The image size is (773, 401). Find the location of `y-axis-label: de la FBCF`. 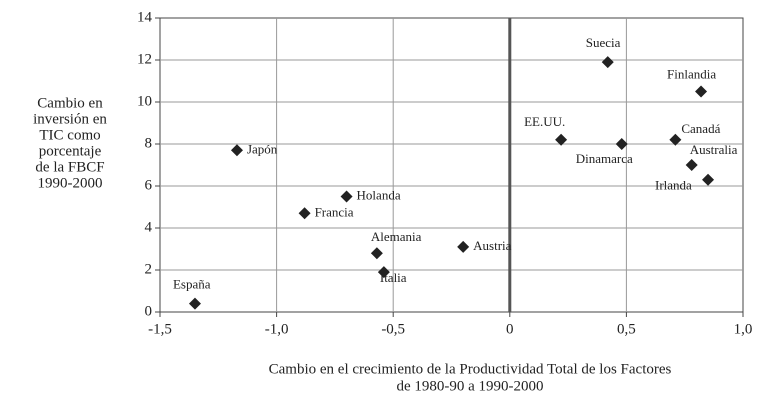

y-axis-label: de la FBCF is located at coordinates (69, 167).